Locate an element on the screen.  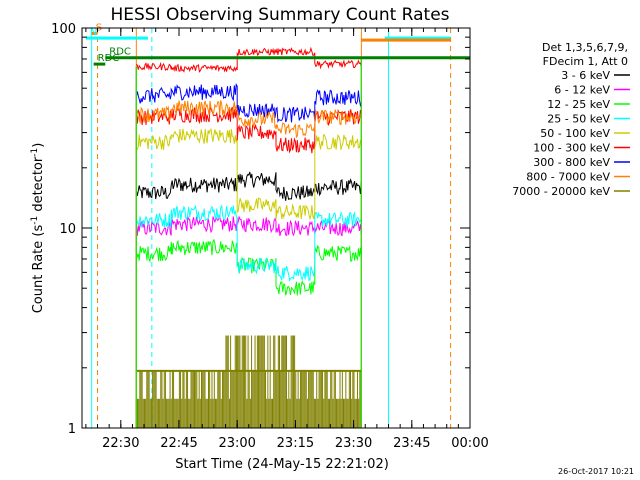
legend-entry-label: 300 - 800 keV is located at coordinates (571, 162).